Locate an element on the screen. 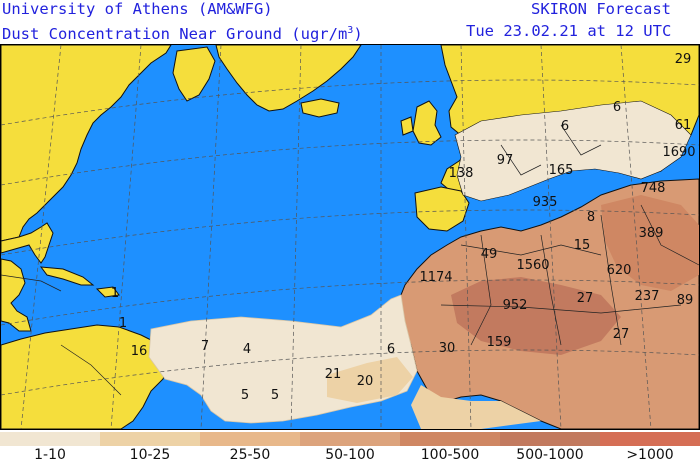  concentration-label: 7 is located at coordinates (205, 346).